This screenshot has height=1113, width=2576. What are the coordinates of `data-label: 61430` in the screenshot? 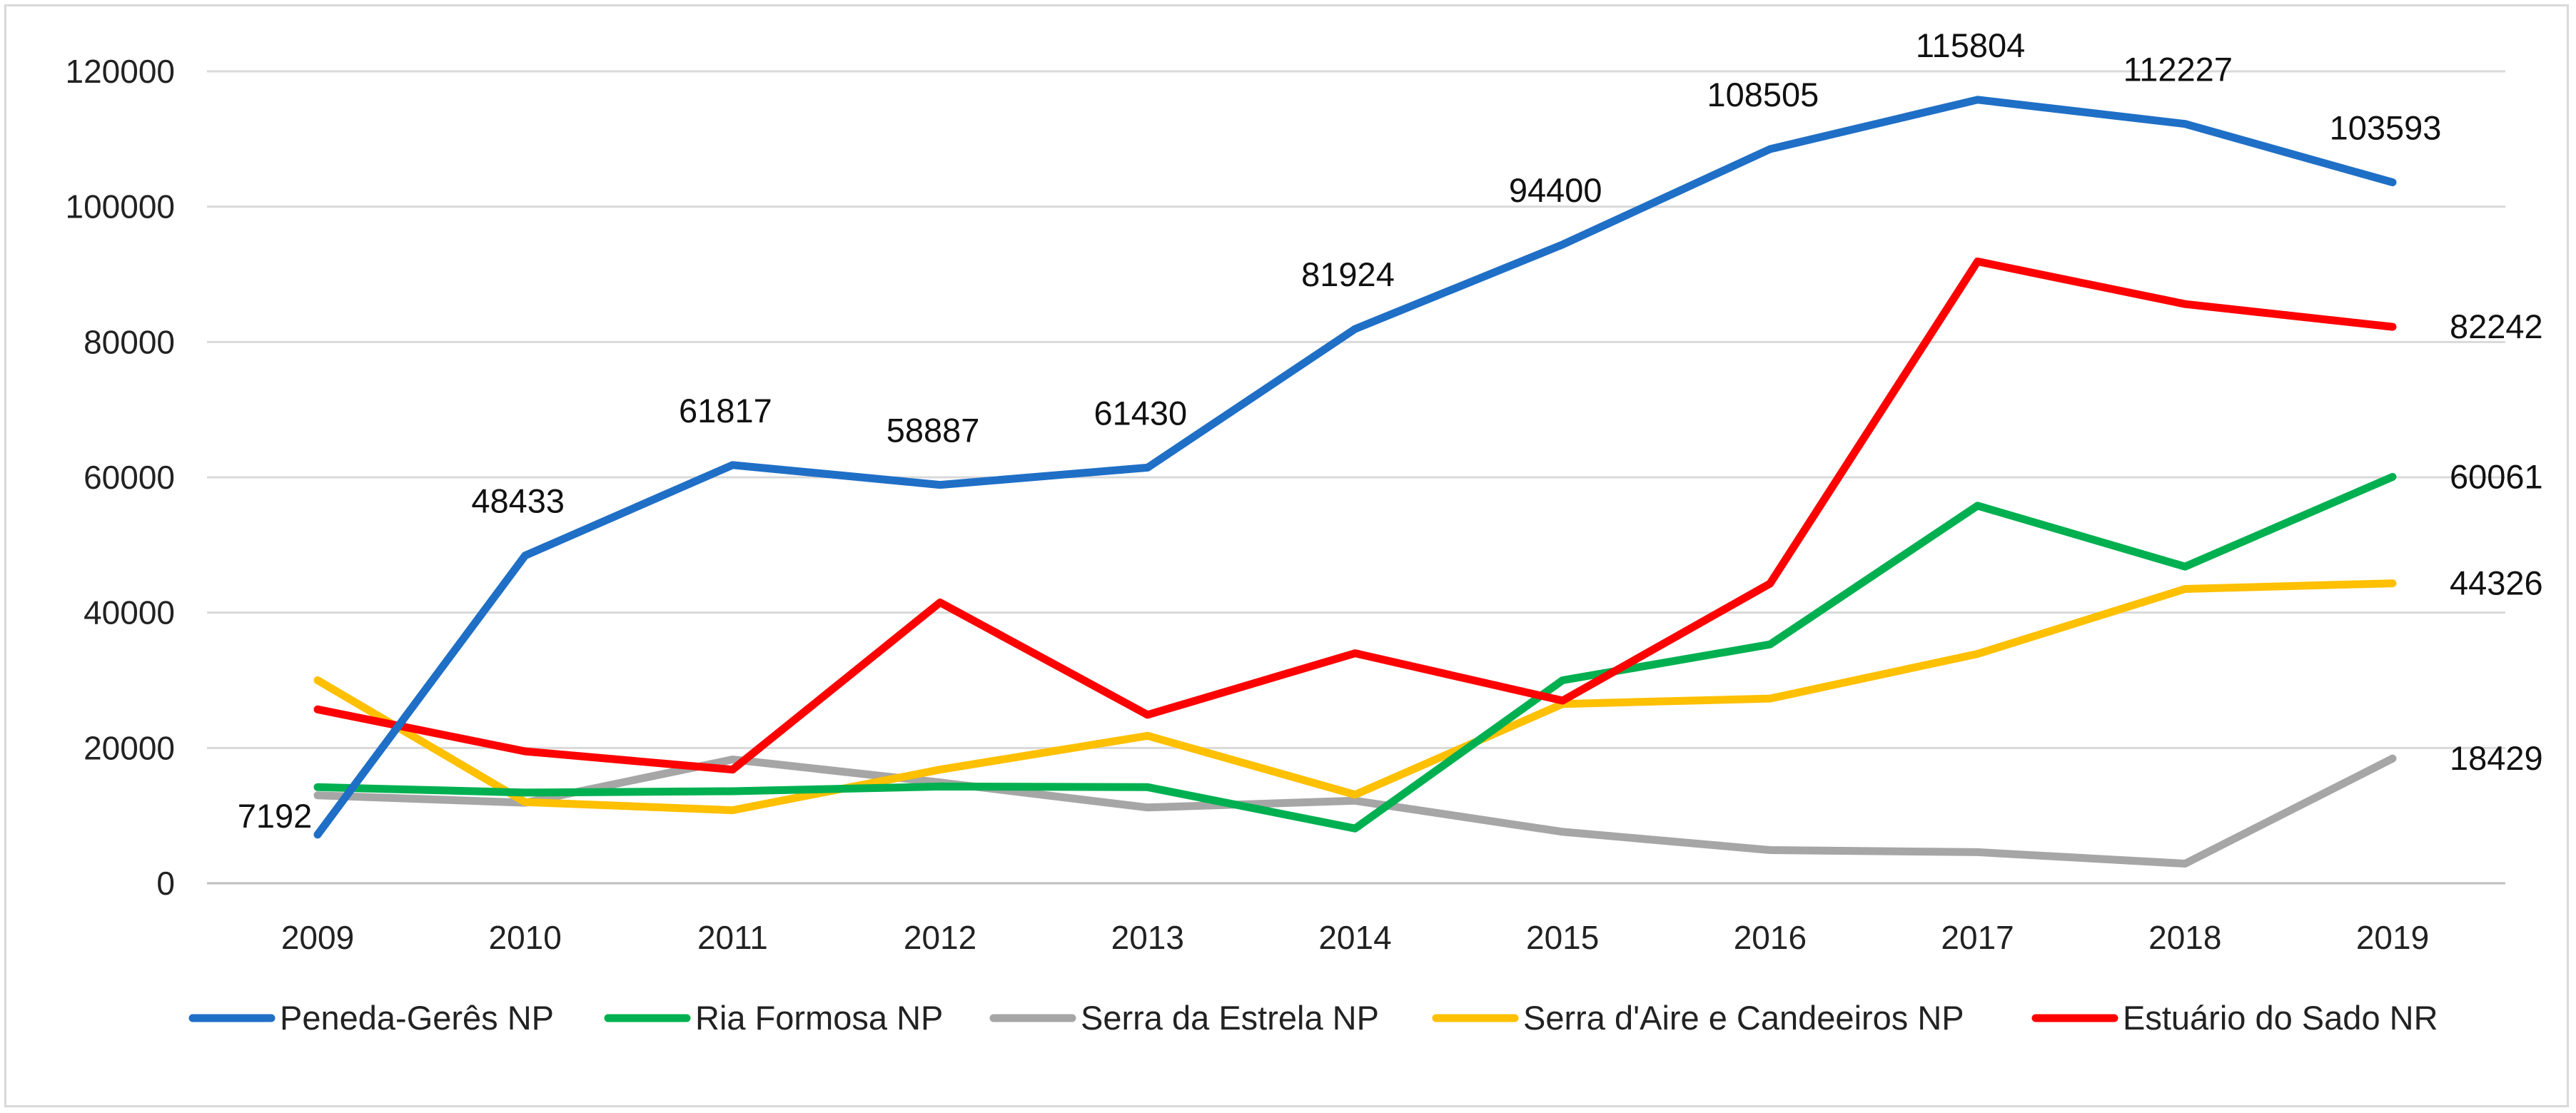 It's located at (1140, 413).